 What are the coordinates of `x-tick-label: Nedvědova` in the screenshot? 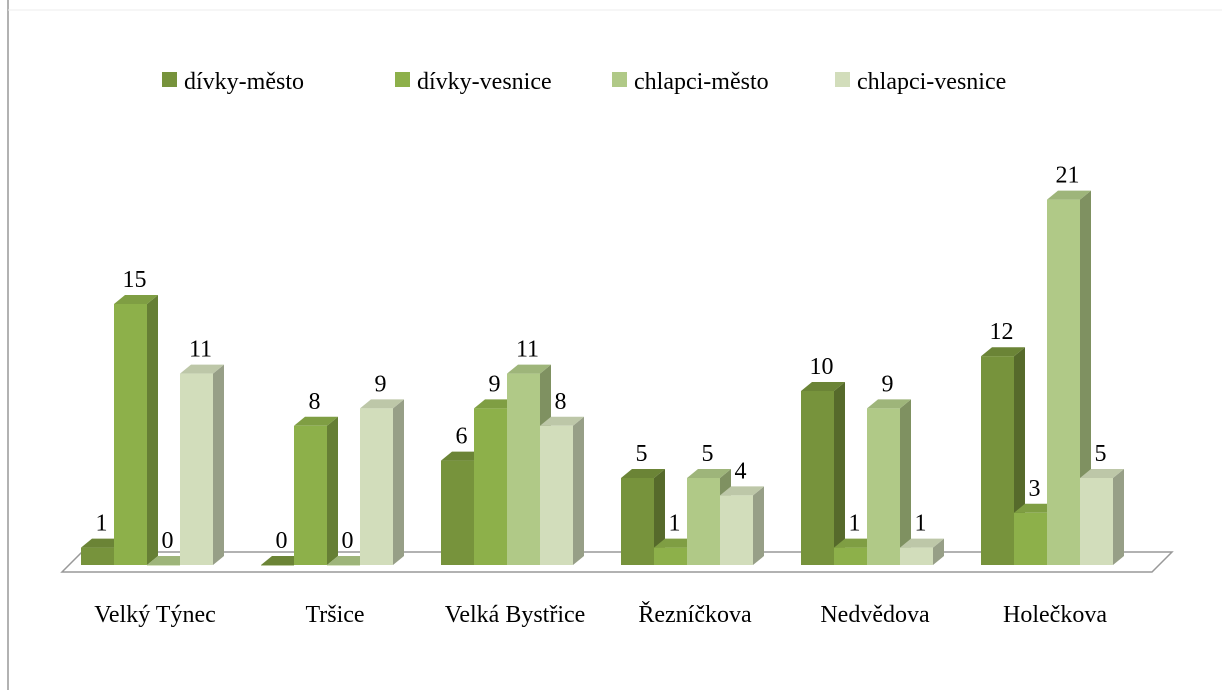 It's located at (875, 615).